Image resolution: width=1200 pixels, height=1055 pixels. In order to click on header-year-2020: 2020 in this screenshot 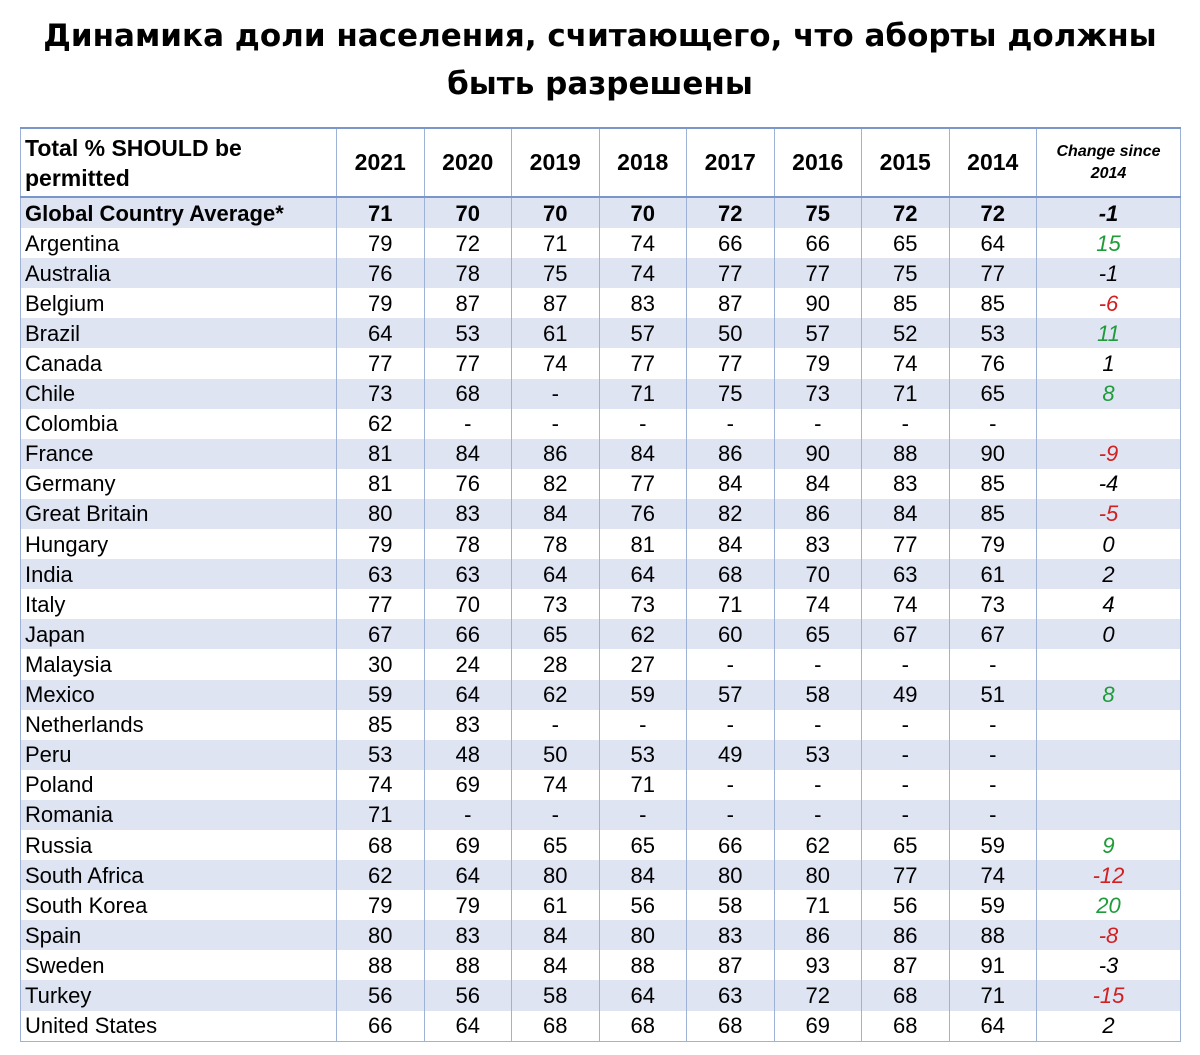, I will do `click(467, 162)`.